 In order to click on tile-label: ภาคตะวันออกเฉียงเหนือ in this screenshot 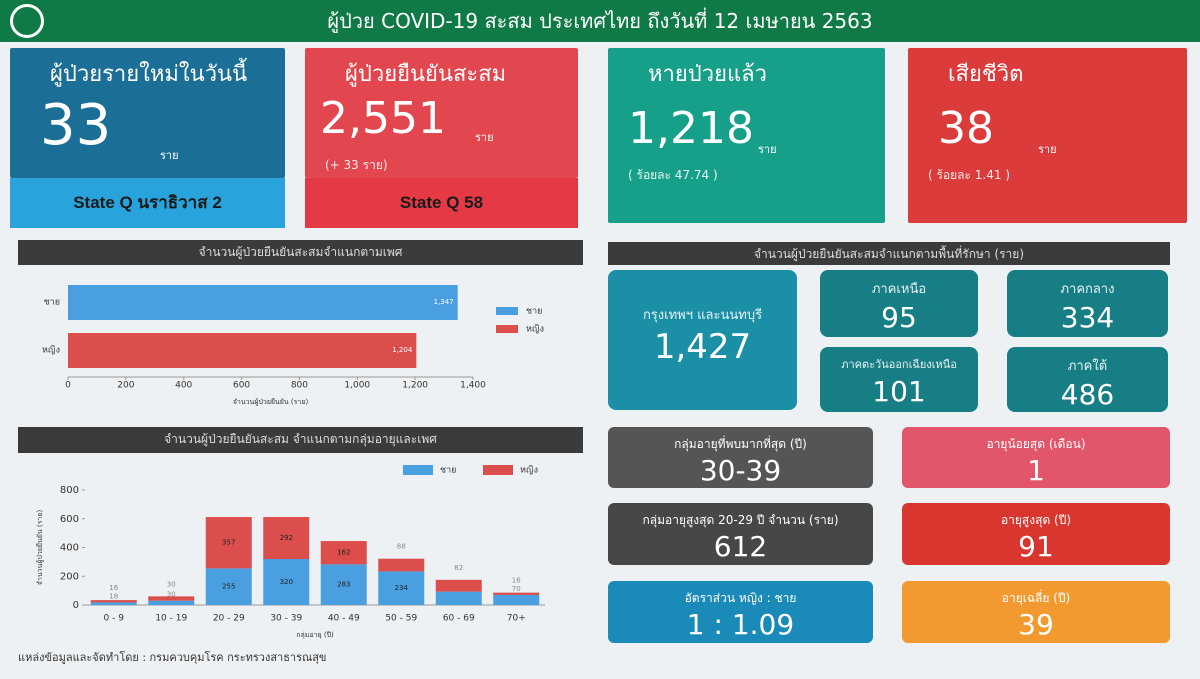, I will do `click(899, 364)`.